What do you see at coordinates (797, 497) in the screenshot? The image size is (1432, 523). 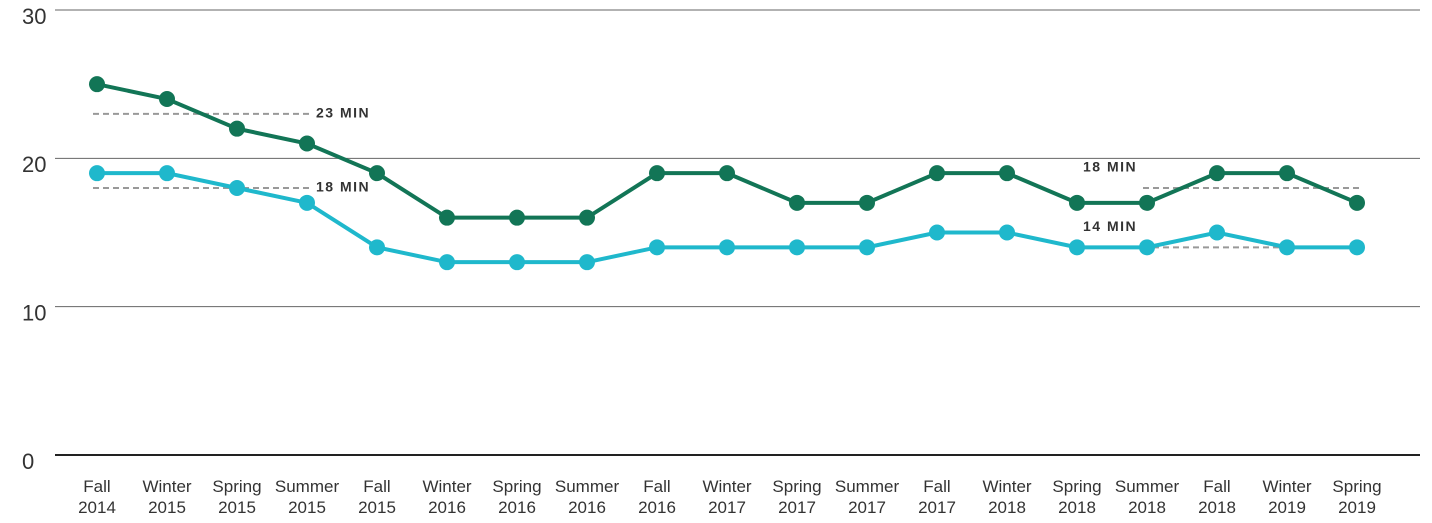 I see `x-tick-label: Spring 2017` at bounding box center [797, 497].